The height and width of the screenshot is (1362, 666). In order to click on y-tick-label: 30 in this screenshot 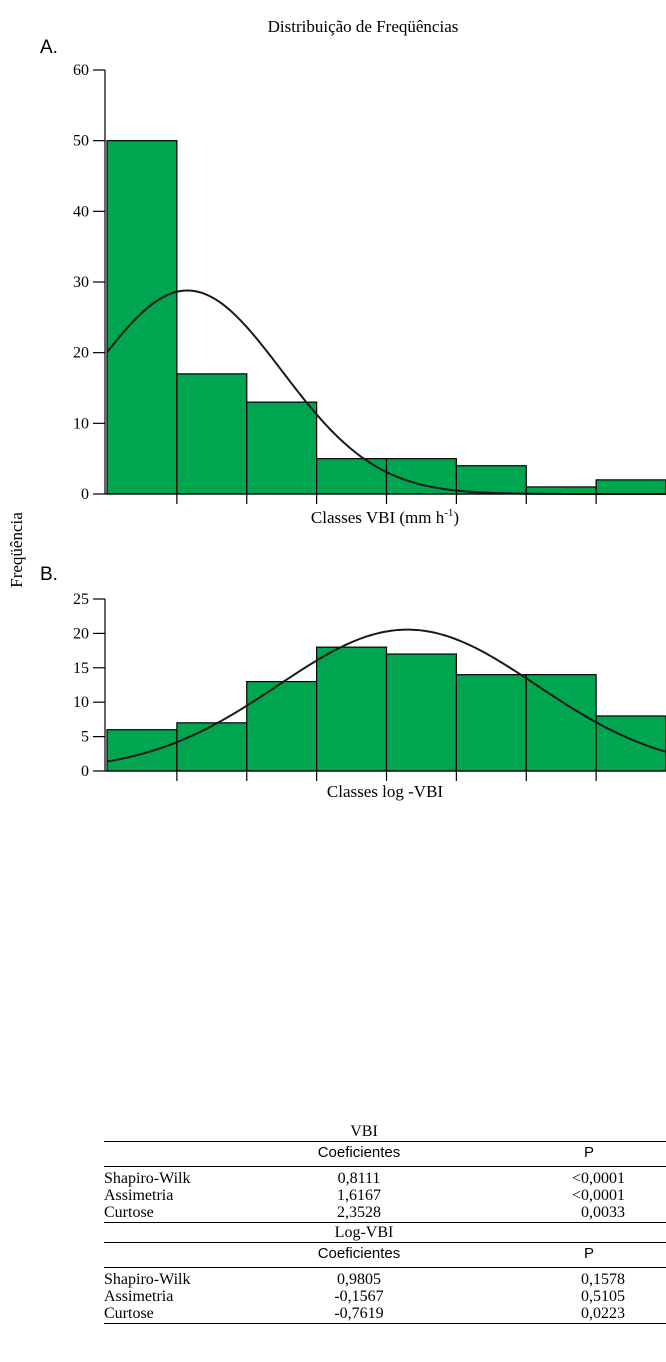, I will do `click(81, 282)`.